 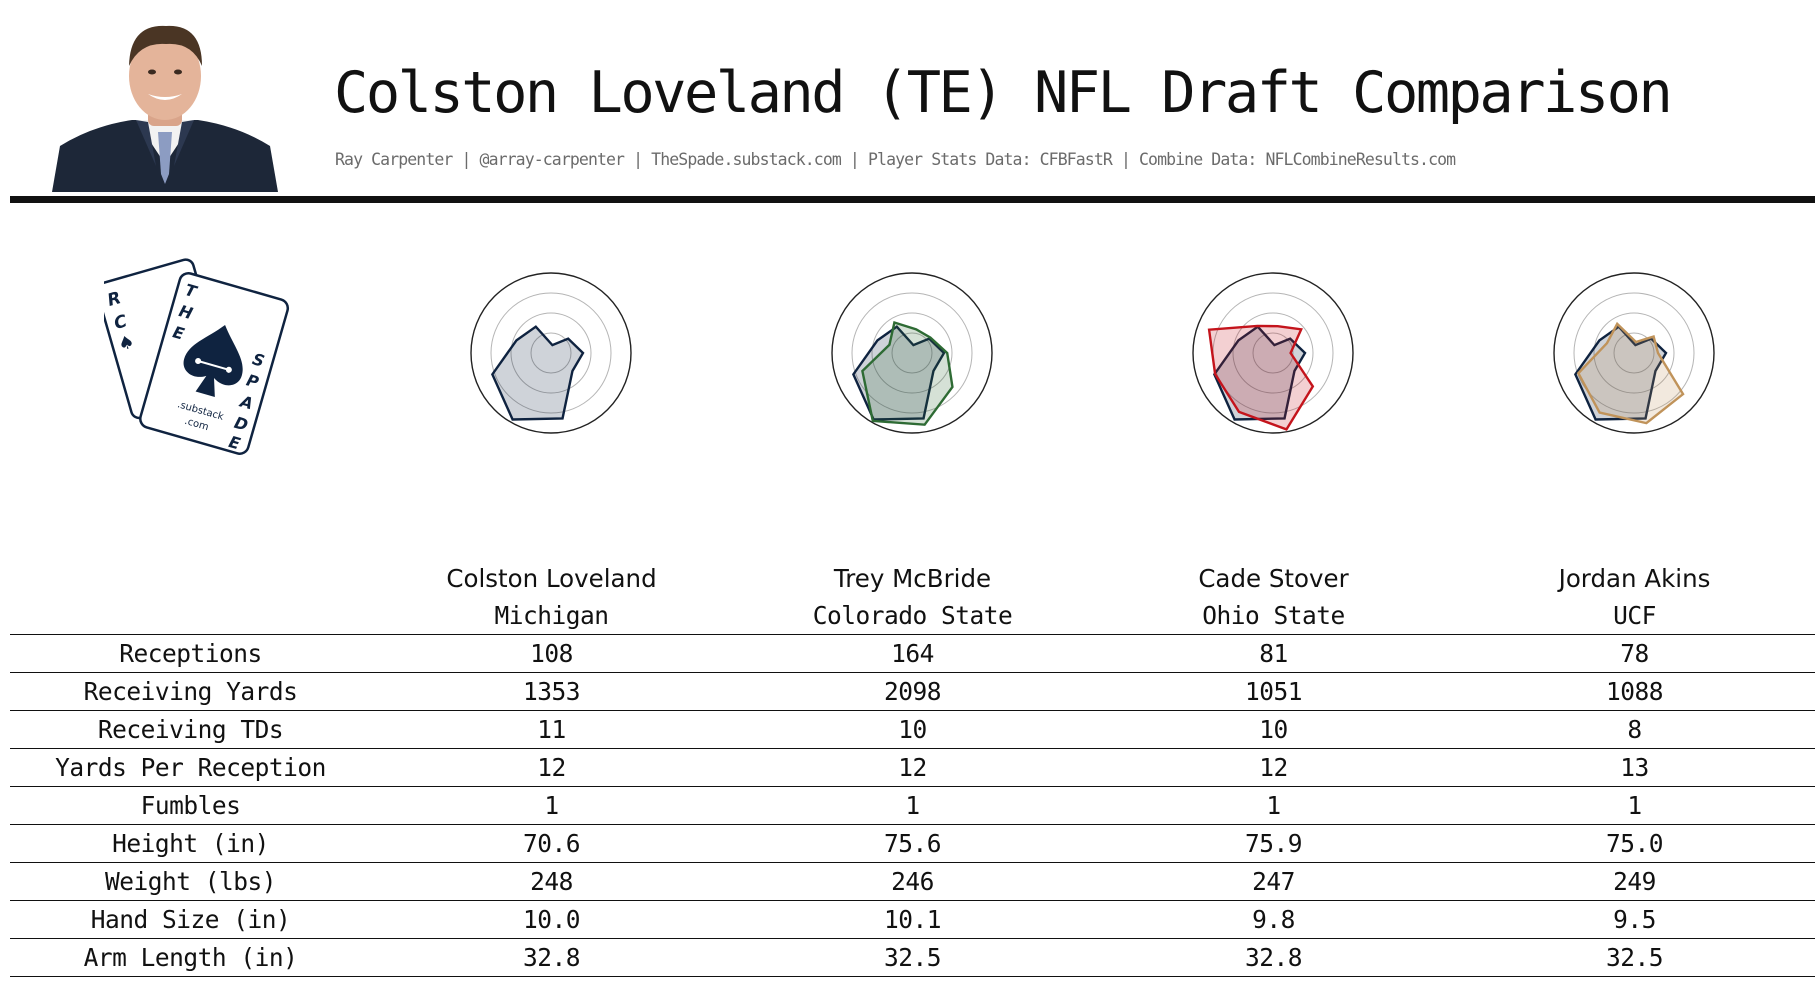 I want to click on radar-chart-stover, so click(x=1273, y=353).